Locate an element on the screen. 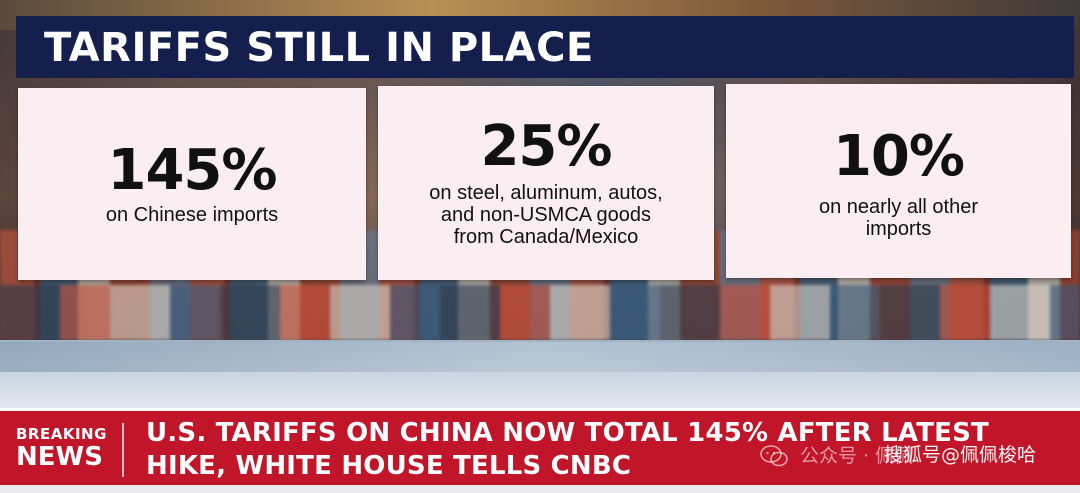  tariff-rate: 25% is located at coordinates (546, 146).